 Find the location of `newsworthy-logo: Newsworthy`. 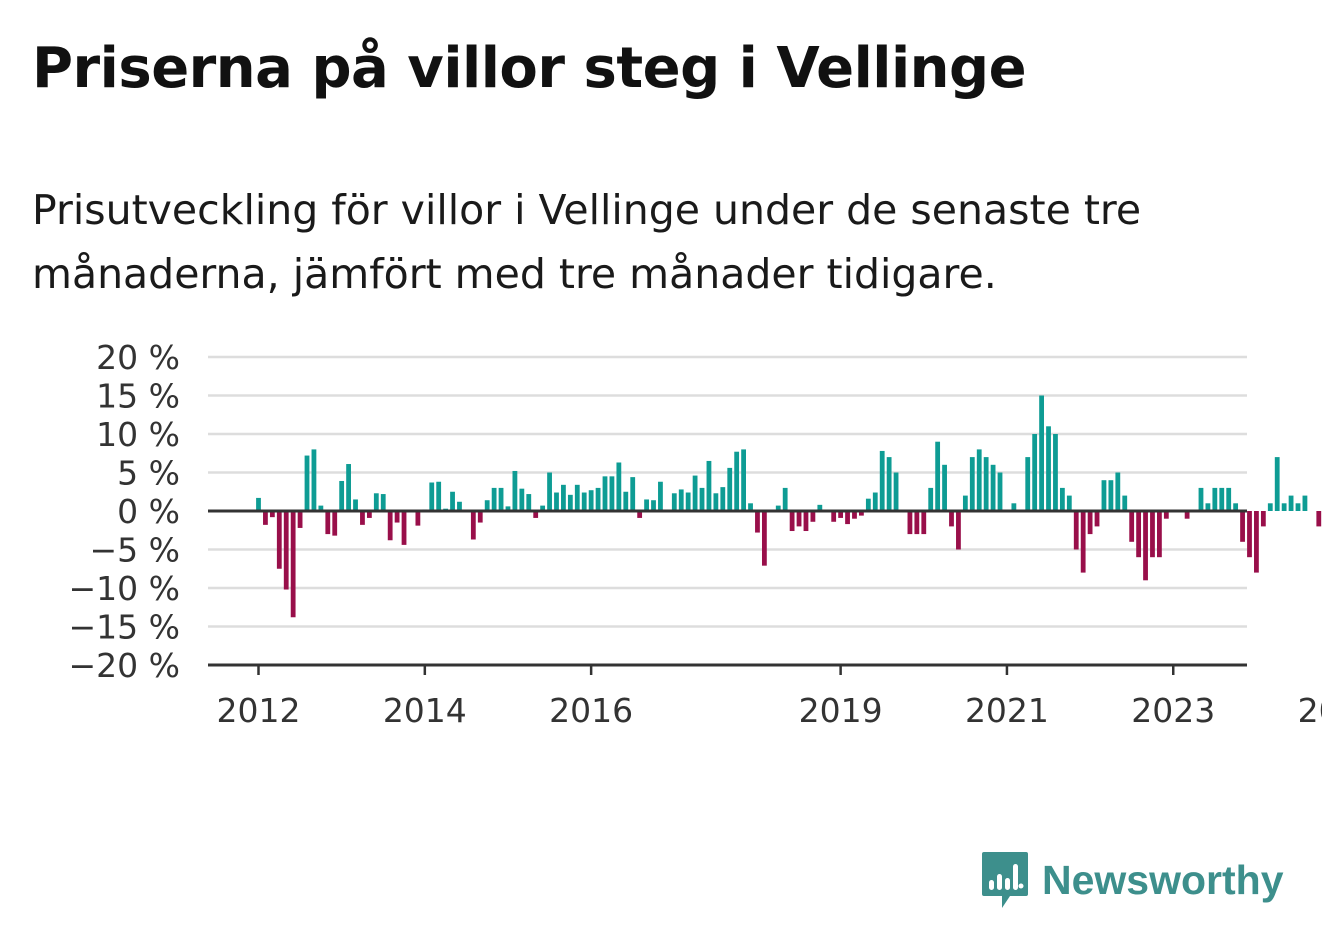

newsworthy-logo: Newsworthy is located at coordinates (1132, 880).